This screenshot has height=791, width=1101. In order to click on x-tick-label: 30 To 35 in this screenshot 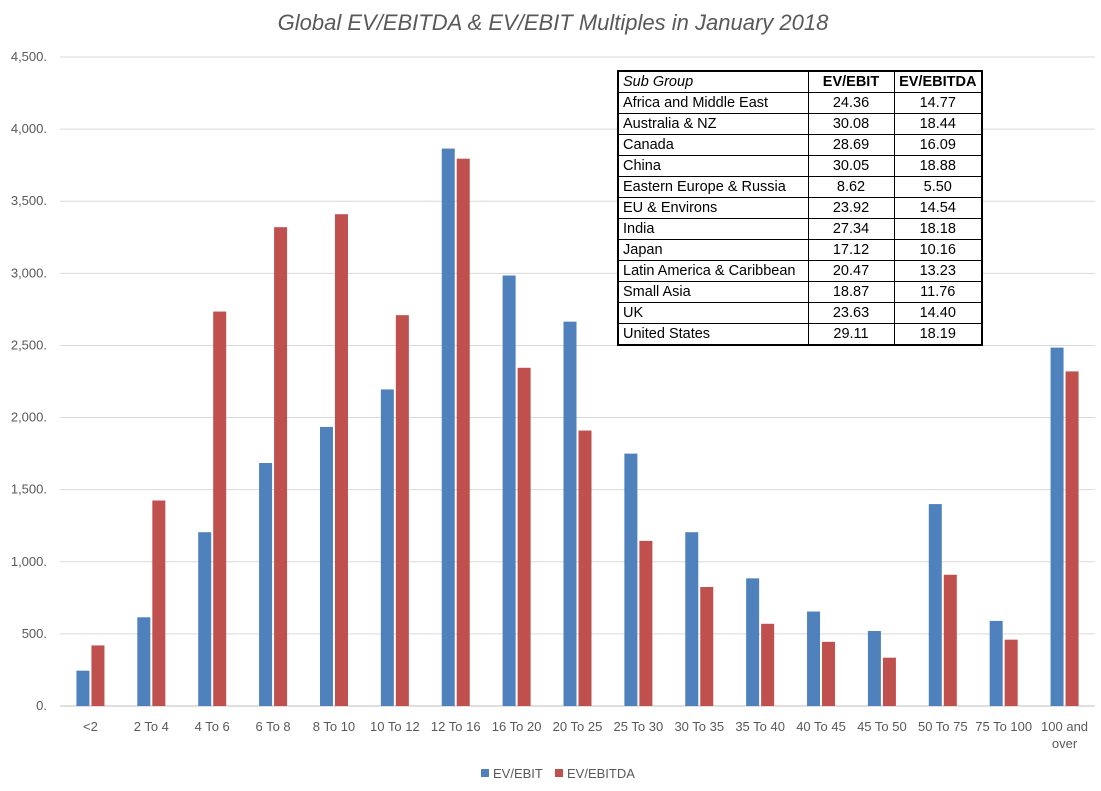, I will do `click(699, 726)`.